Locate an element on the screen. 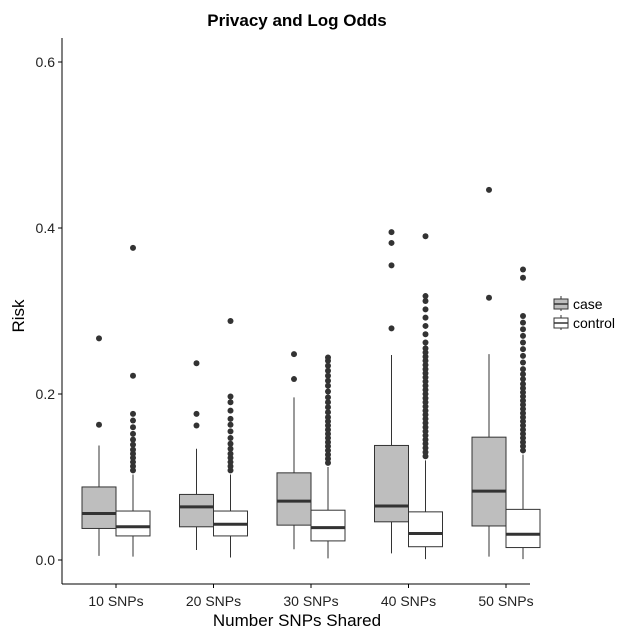 The width and height of the screenshot is (619, 627). x-axis-title: Number SNPs Shared is located at coordinates (297, 619).